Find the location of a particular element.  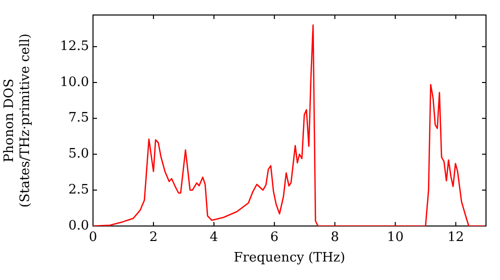

x-tick-label: 8 is located at coordinates (334, 238).